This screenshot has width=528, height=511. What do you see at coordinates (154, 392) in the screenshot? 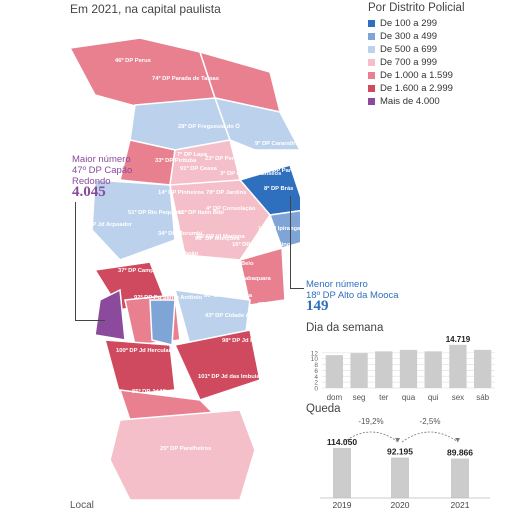
I see `district-label: 85º DP Jd Mirna` at bounding box center [154, 392].